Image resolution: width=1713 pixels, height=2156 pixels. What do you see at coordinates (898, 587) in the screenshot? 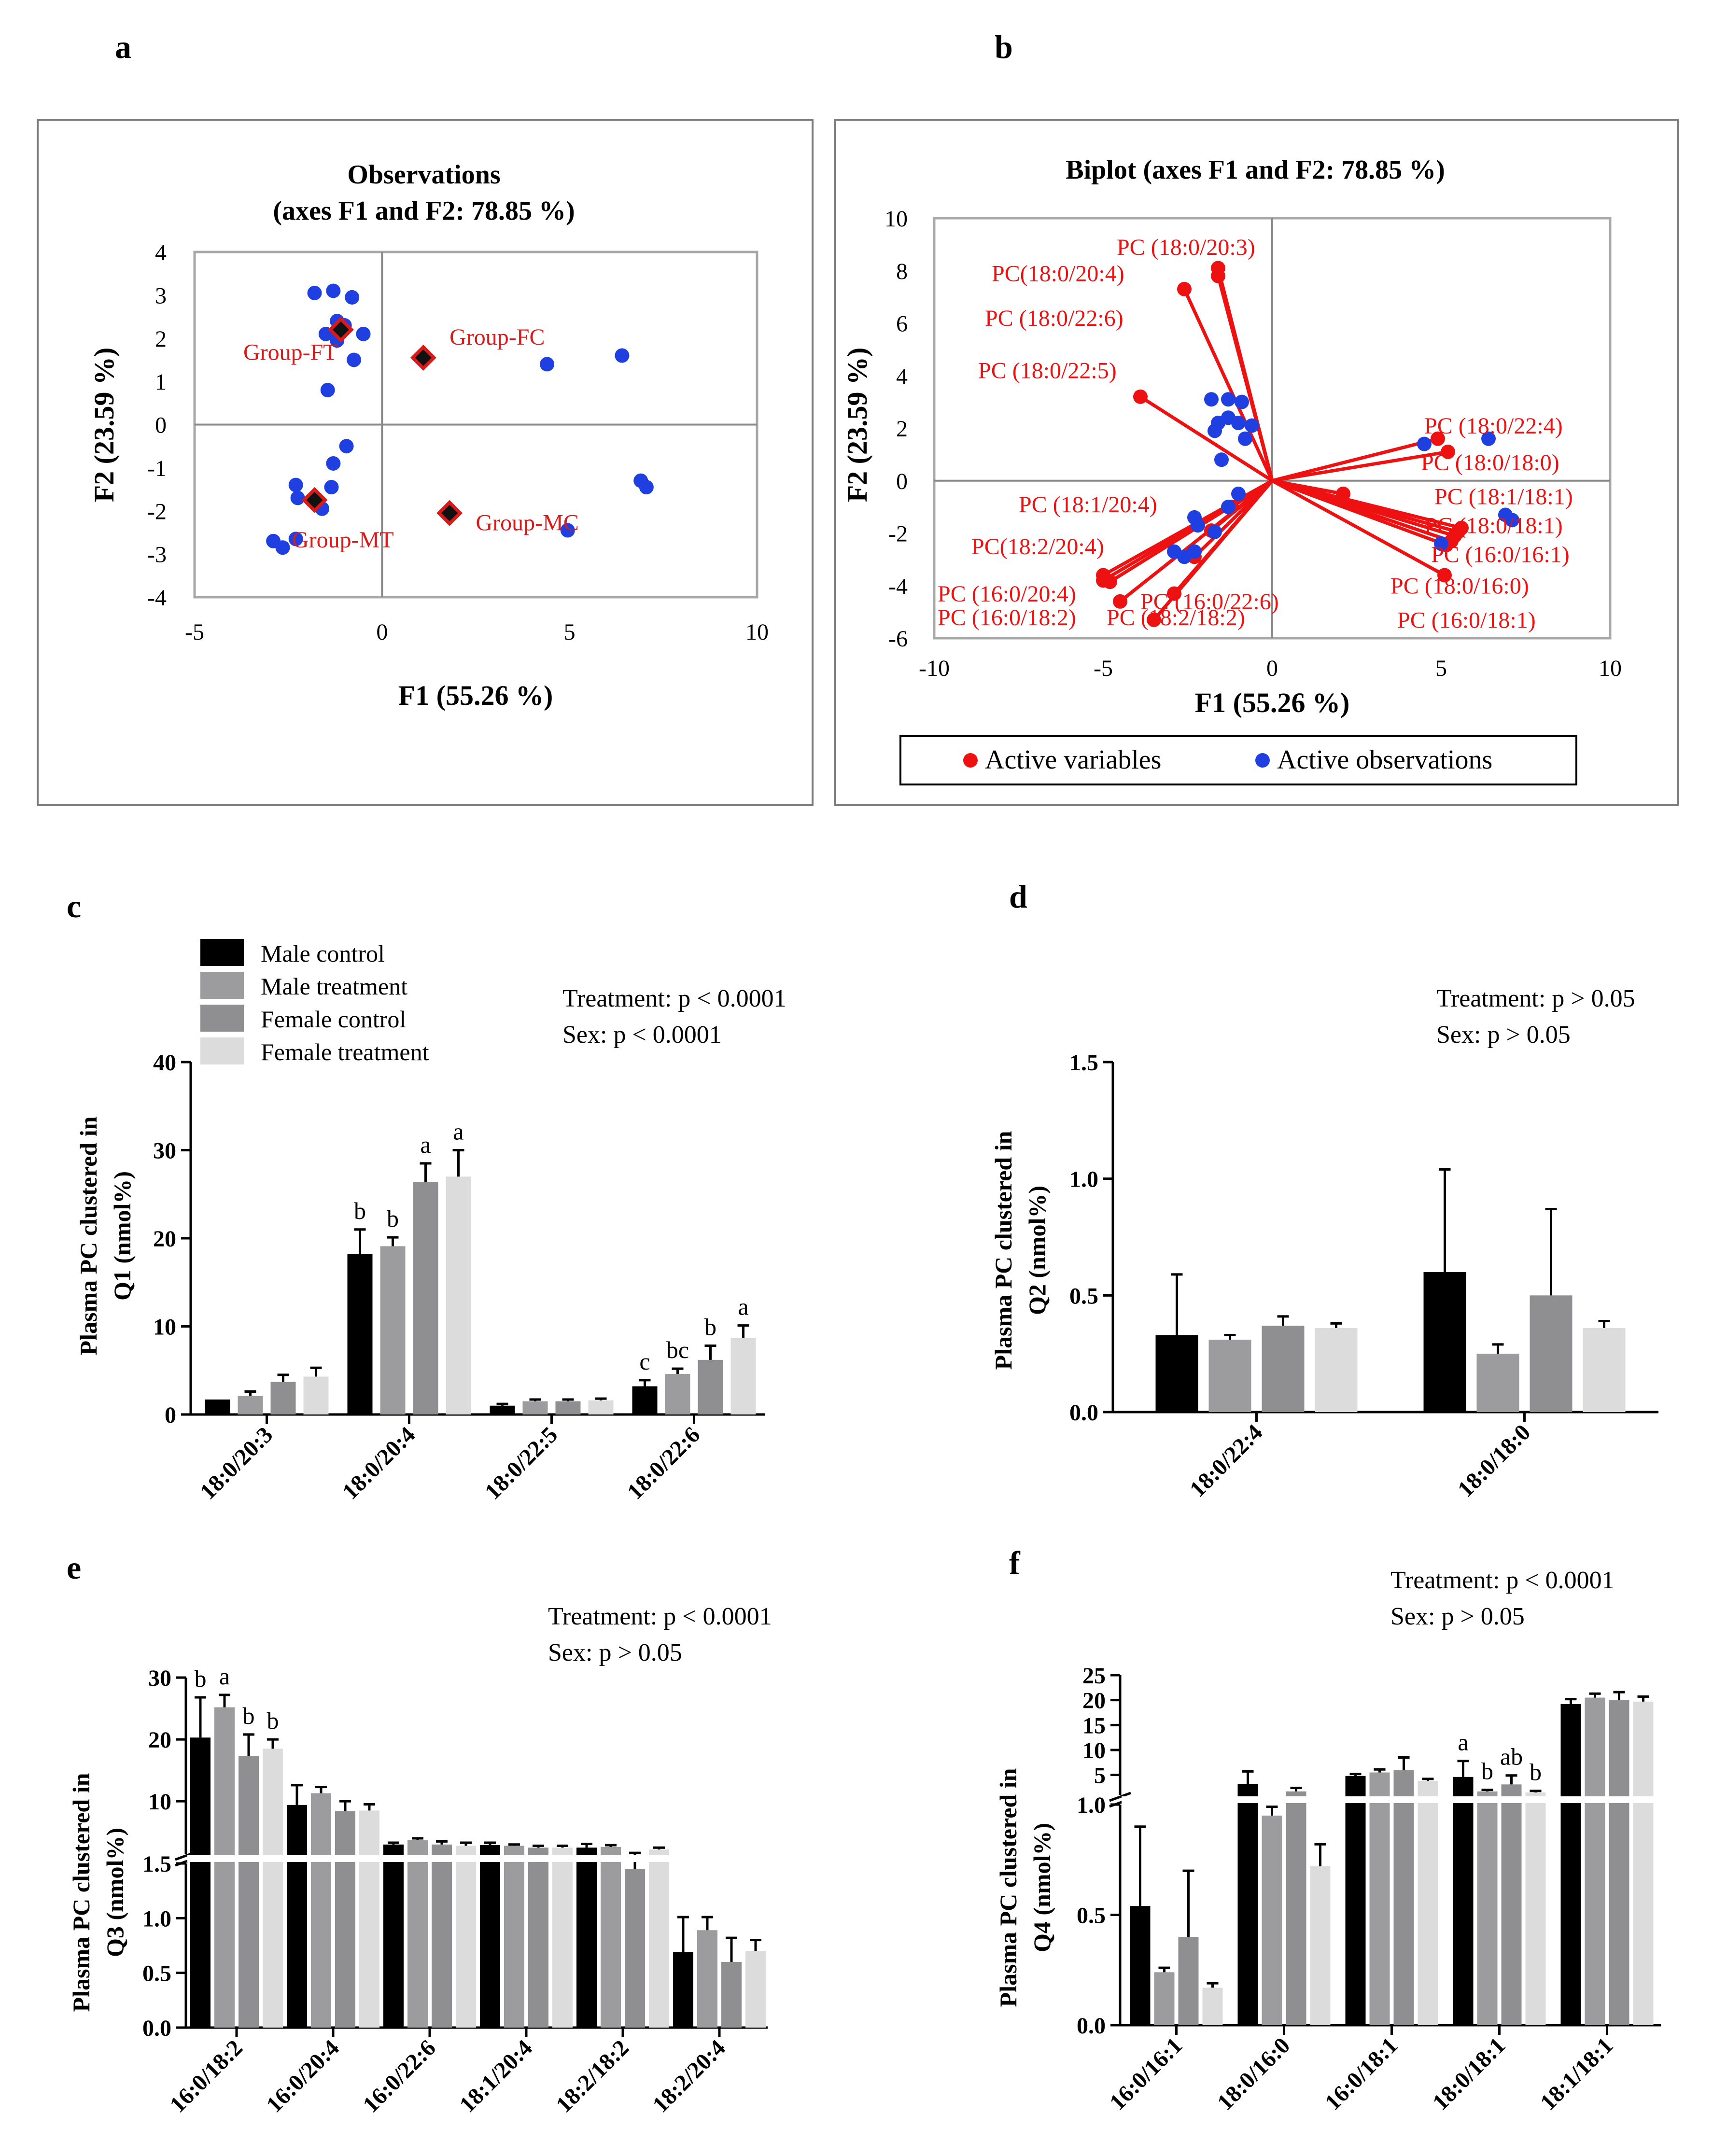
I see `panel-b-y-tick-label: -4` at bounding box center [898, 587].